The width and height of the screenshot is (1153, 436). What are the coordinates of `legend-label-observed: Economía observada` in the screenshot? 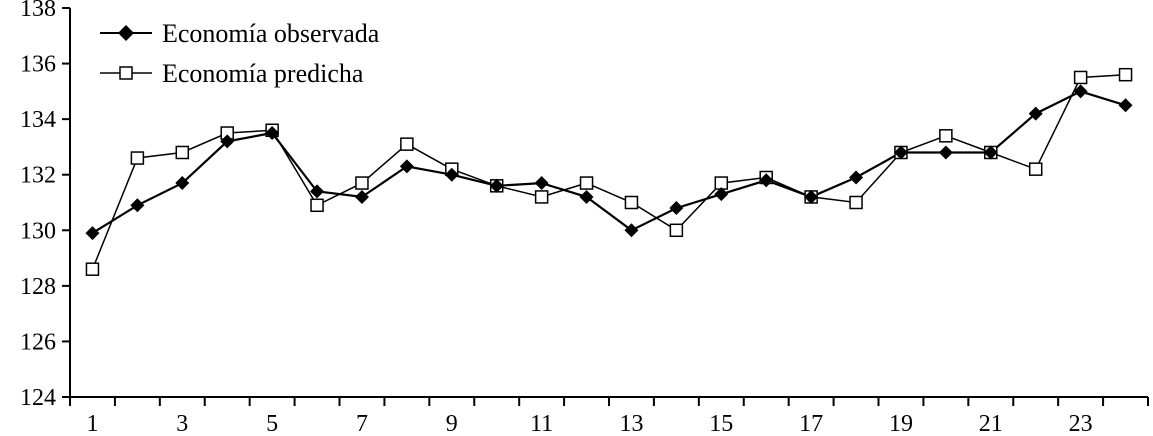 It's located at (271, 33).